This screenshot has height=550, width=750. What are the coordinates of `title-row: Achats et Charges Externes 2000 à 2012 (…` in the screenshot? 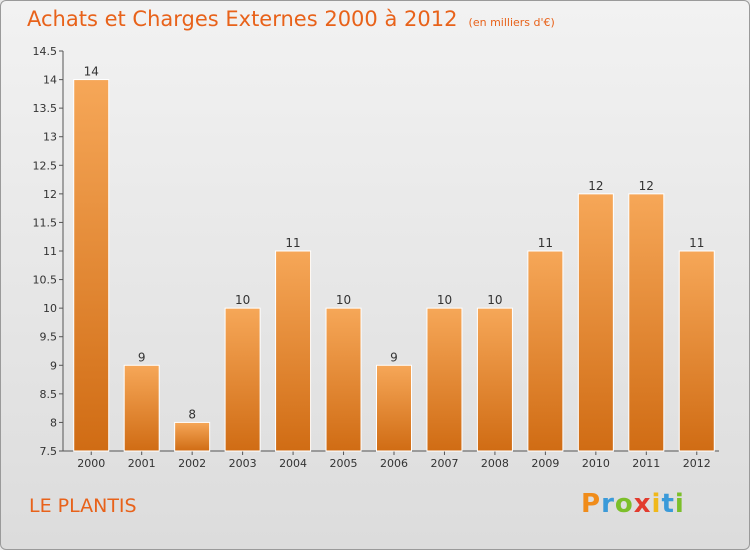 It's located at (291, 19).